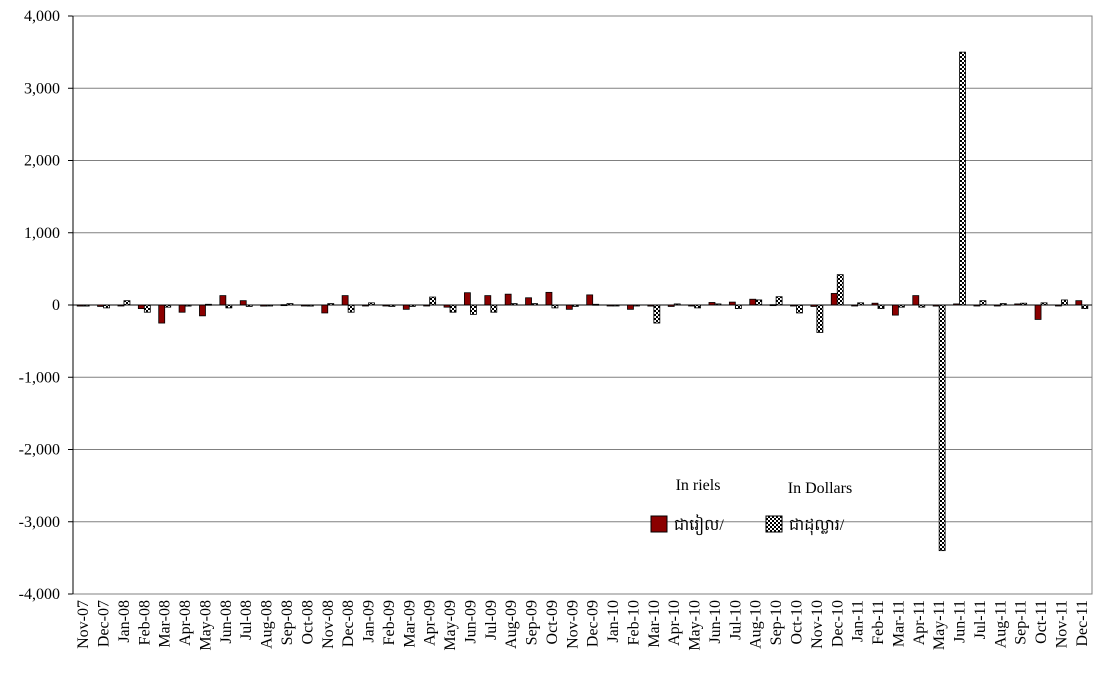 The height and width of the screenshot is (681, 1096). What do you see at coordinates (205, 625) in the screenshot?
I see `x-tick-label: May-08` at bounding box center [205, 625].